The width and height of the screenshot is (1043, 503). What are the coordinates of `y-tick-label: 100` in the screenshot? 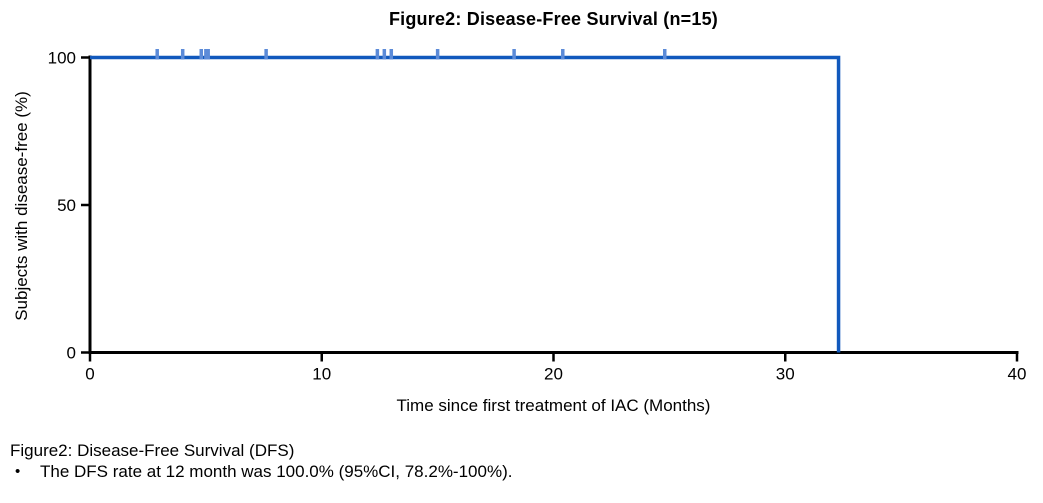 It's located at (62, 58).